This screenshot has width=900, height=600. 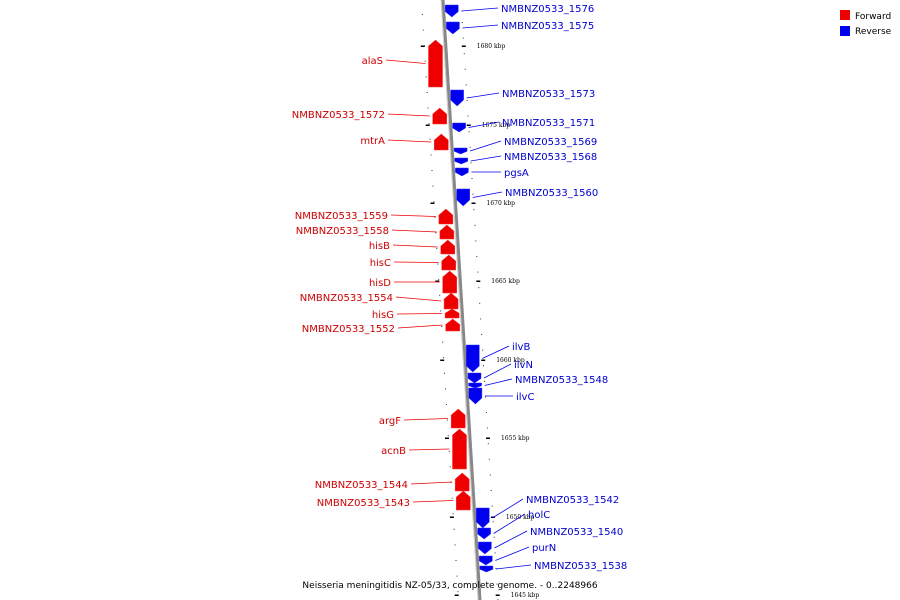 I want to click on gene-ilvn: ilvN, so click(x=500, y=372).